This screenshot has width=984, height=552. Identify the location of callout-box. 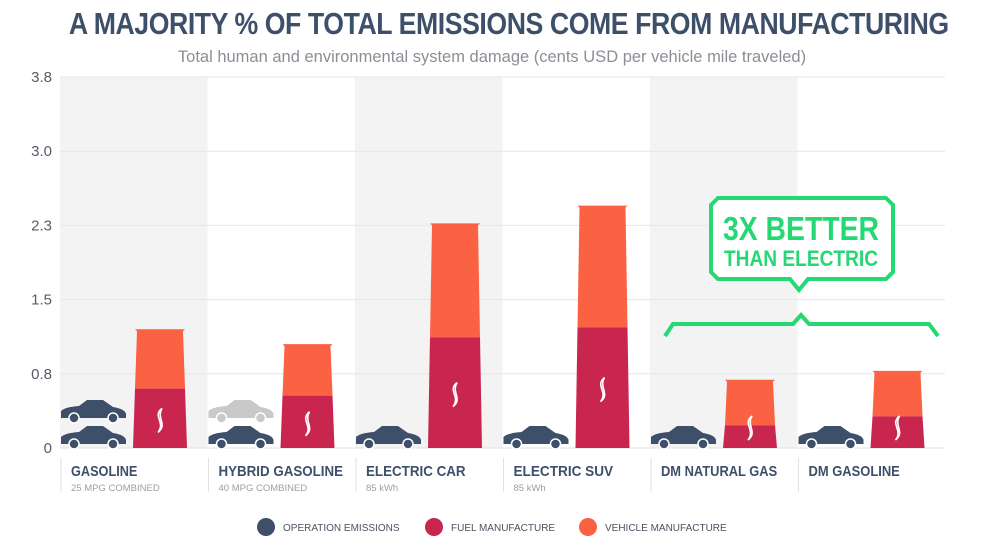
(802, 245).